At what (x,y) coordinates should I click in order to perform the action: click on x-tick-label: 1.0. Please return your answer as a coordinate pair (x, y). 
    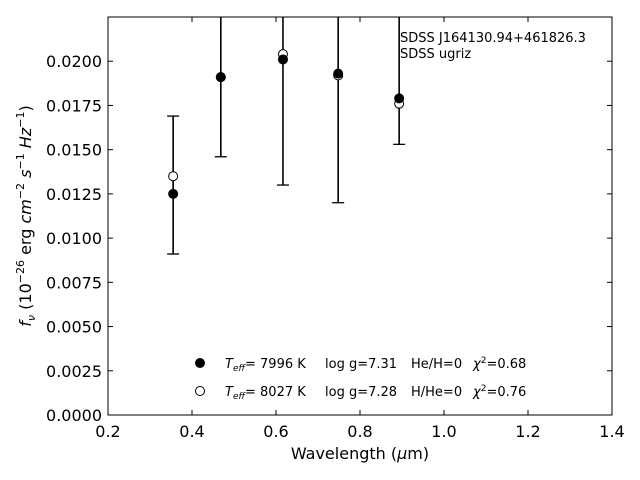
    Looking at the image, I should click on (443, 431).